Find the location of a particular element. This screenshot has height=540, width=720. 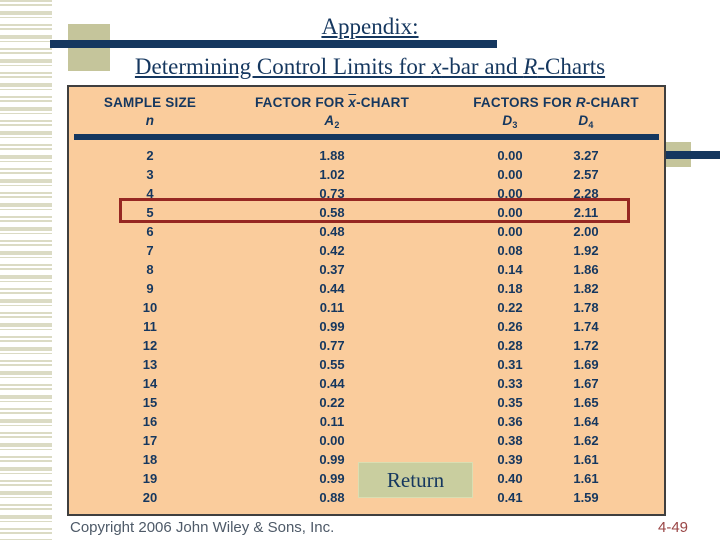

cell-n: 19 is located at coordinates (150, 478).